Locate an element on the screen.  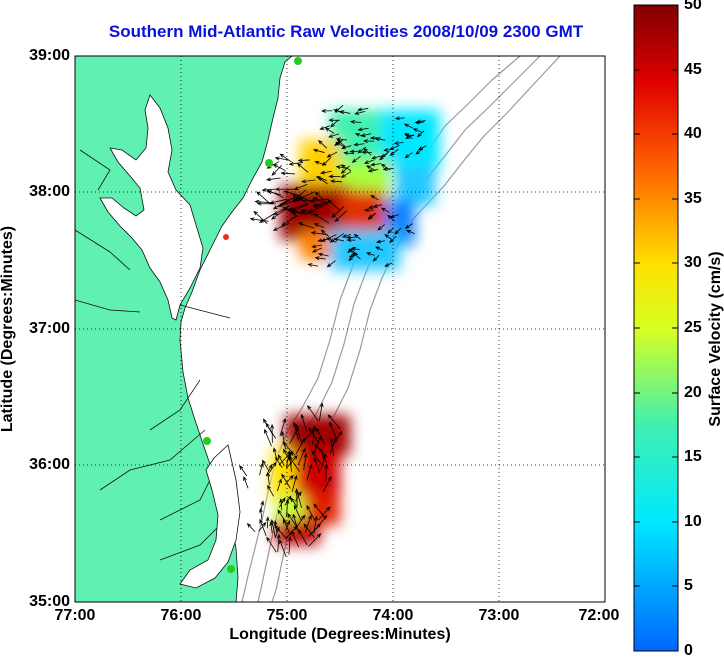
x-tick-label: 75:00 is located at coordinates (287, 615).